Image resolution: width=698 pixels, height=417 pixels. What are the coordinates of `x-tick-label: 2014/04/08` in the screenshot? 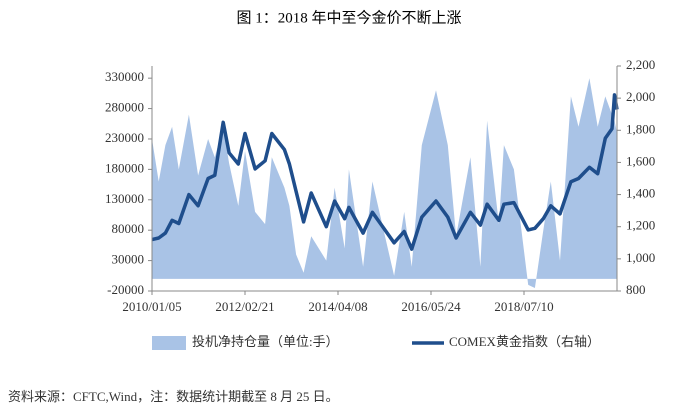 It's located at (337, 306).